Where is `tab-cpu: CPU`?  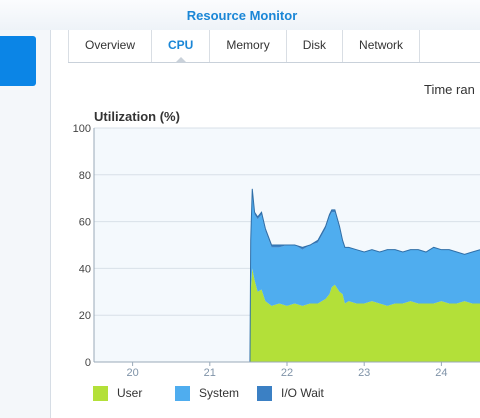 tab-cpu: CPU is located at coordinates (180, 46).